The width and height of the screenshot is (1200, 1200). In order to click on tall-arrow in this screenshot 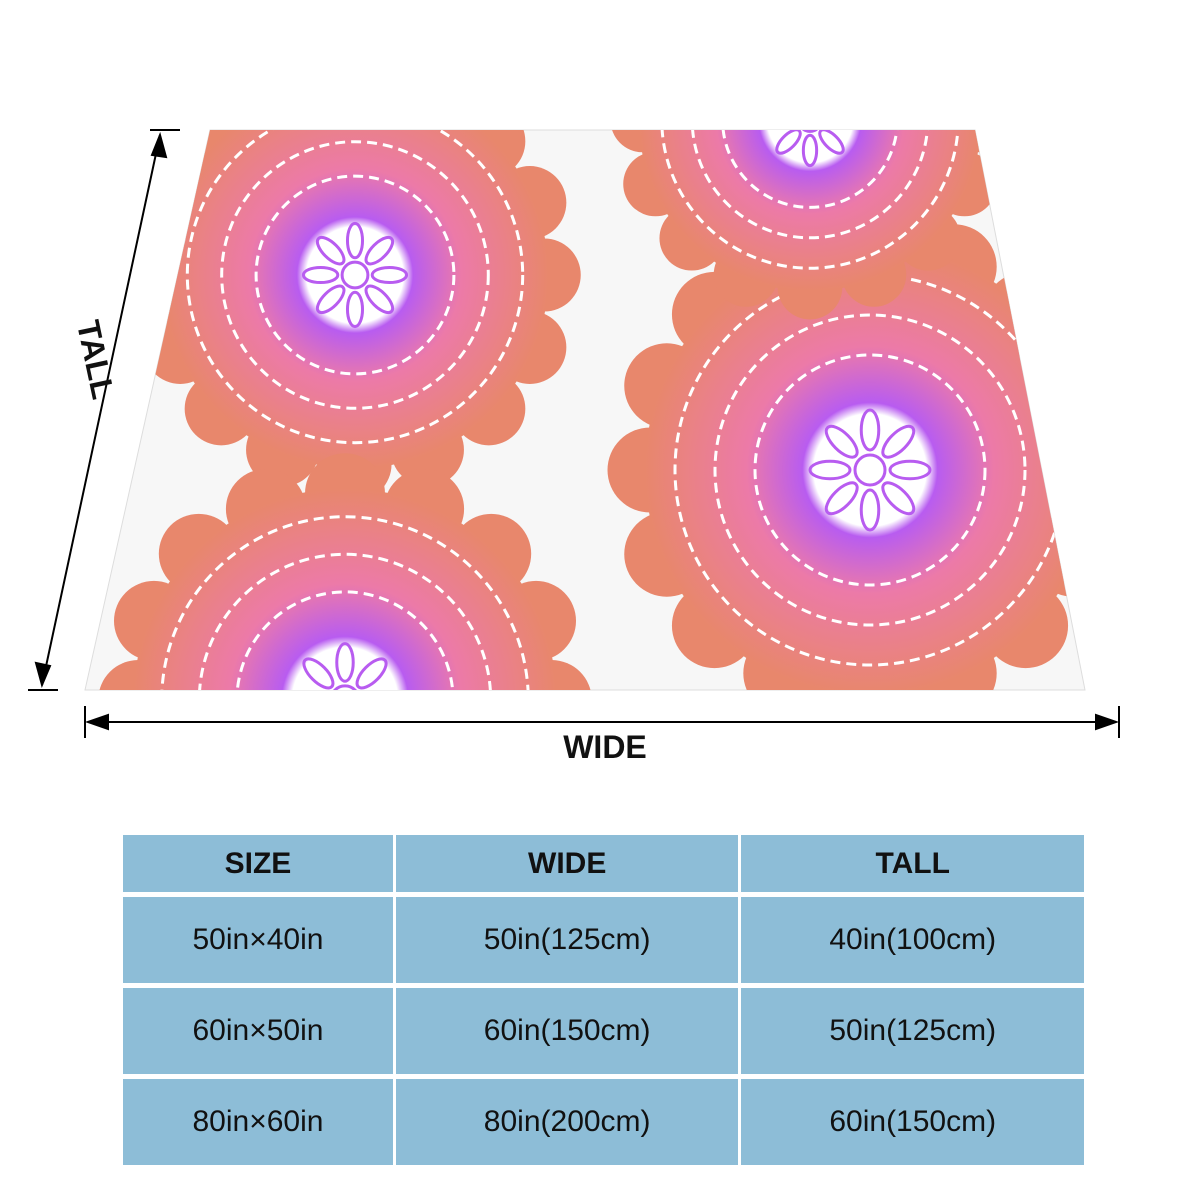, I will do `click(104, 410)`.